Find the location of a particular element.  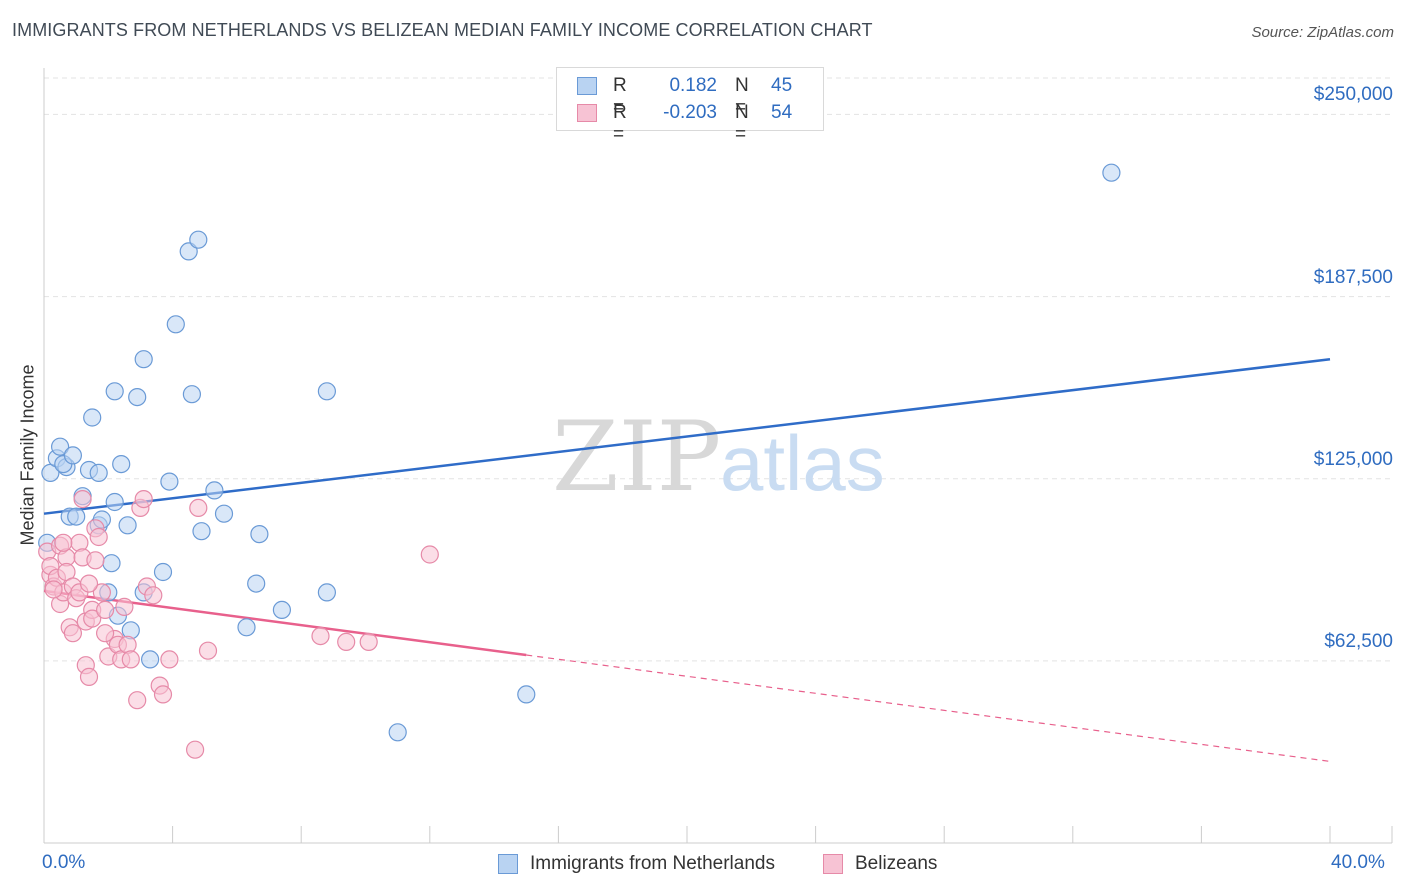

watermark: ZIP atlas is located at coordinates (718, 457).